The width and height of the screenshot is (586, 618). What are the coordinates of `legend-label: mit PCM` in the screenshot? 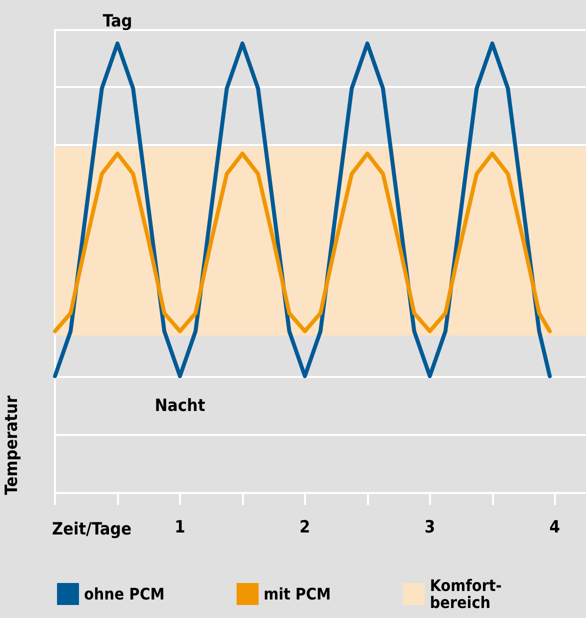 It's located at (297, 594).